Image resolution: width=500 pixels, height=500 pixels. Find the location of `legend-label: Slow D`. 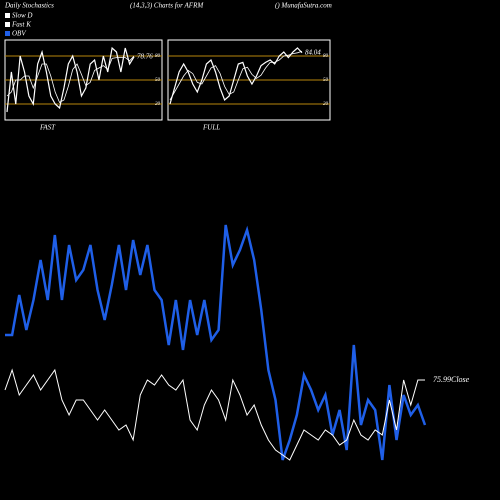

legend-label: Slow D is located at coordinates (22, 16).